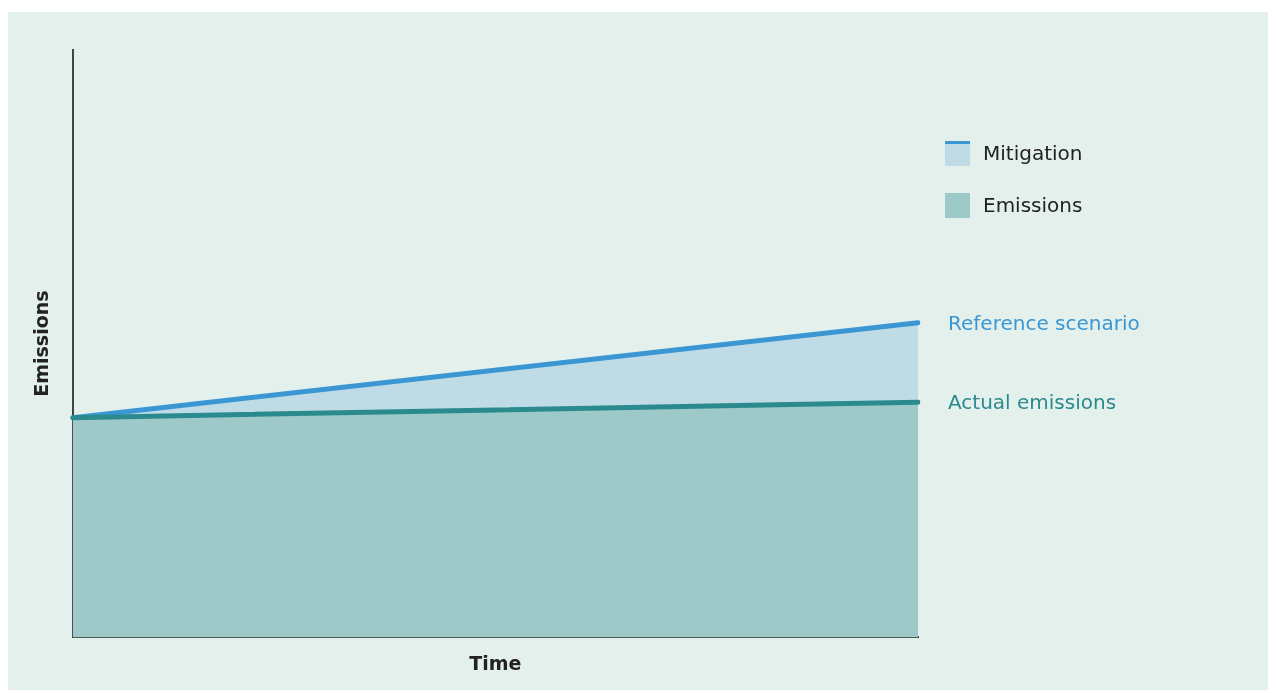 The width and height of the screenshot is (1276, 693). Describe the element at coordinates (1044, 322) in the screenshot. I see `annotation: Reference scenario` at that location.